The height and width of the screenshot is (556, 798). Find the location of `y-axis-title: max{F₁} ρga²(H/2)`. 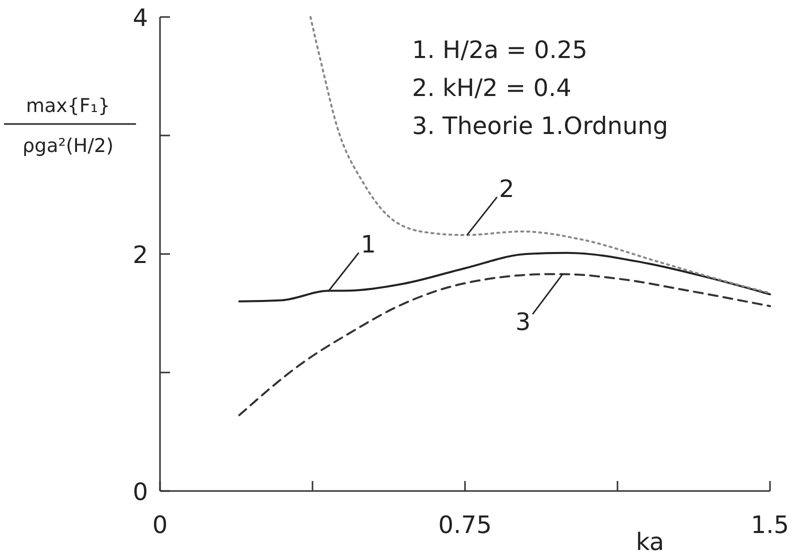

y-axis-title: max{F₁} ρga²(H/2) is located at coordinates (68, 126).